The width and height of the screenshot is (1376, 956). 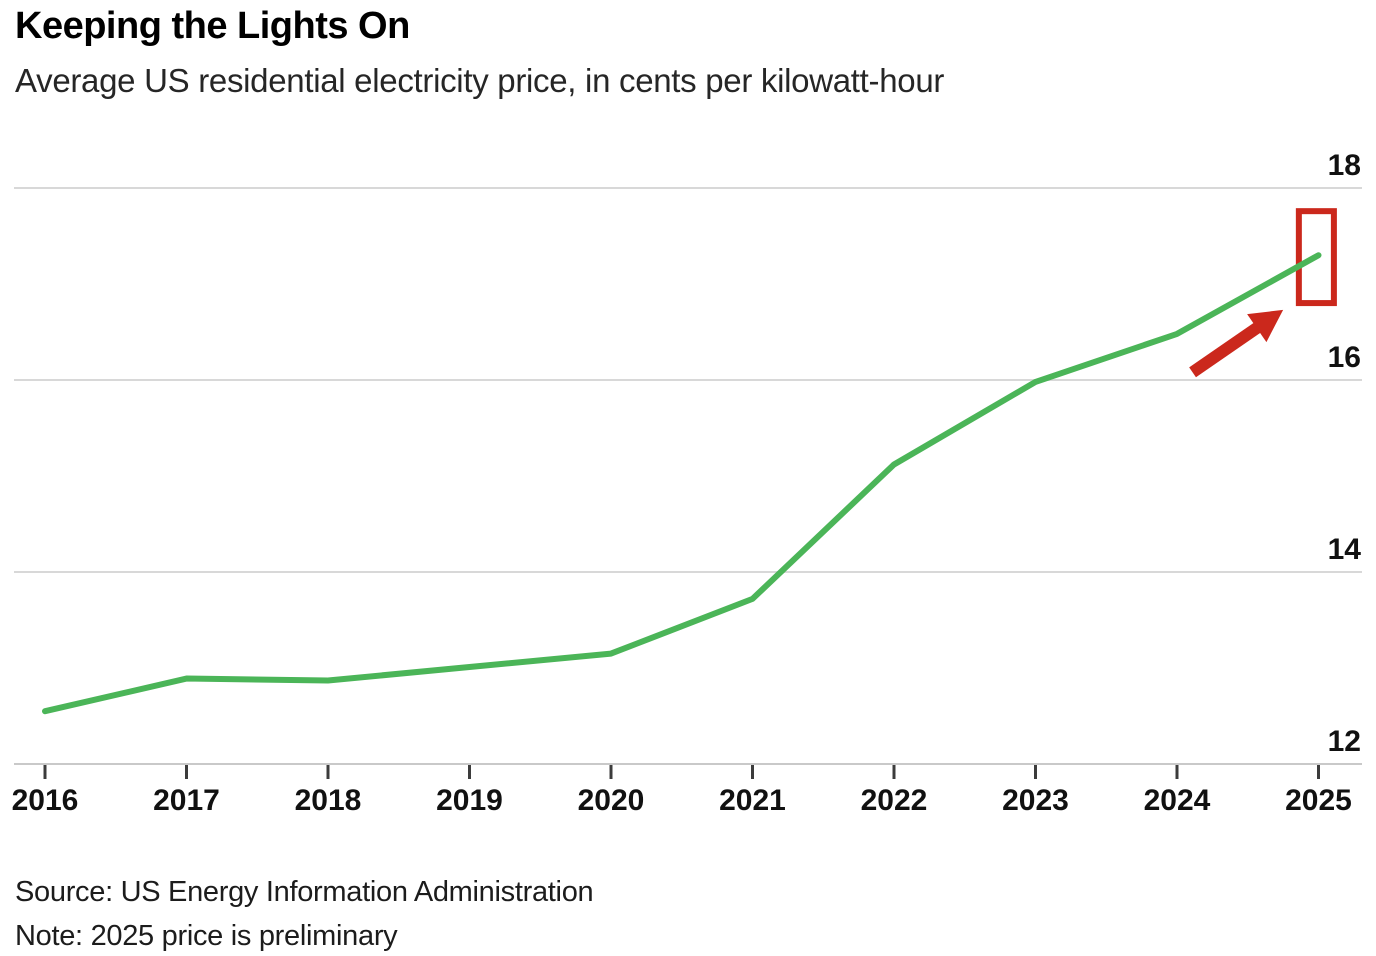 I want to click on x-tick-label: 2016, so click(x=45, y=800).